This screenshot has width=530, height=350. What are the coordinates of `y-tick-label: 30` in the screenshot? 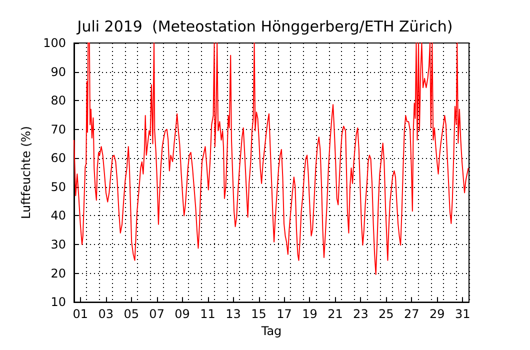 It's located at (58, 245).